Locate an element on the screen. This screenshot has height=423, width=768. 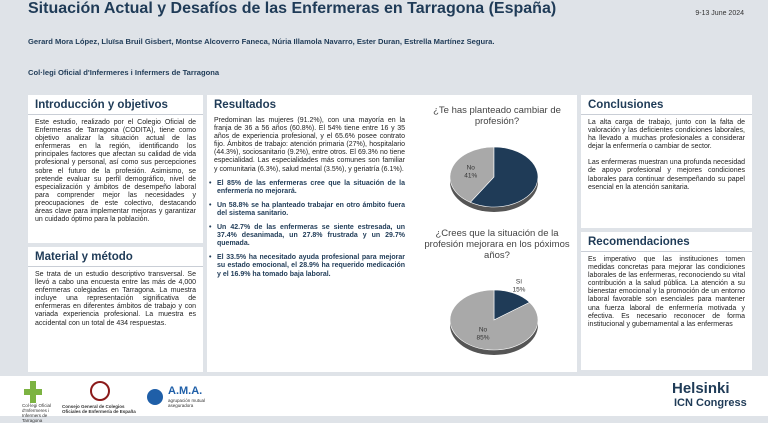
heading: Recomendaciones is located at coordinates (666, 242).